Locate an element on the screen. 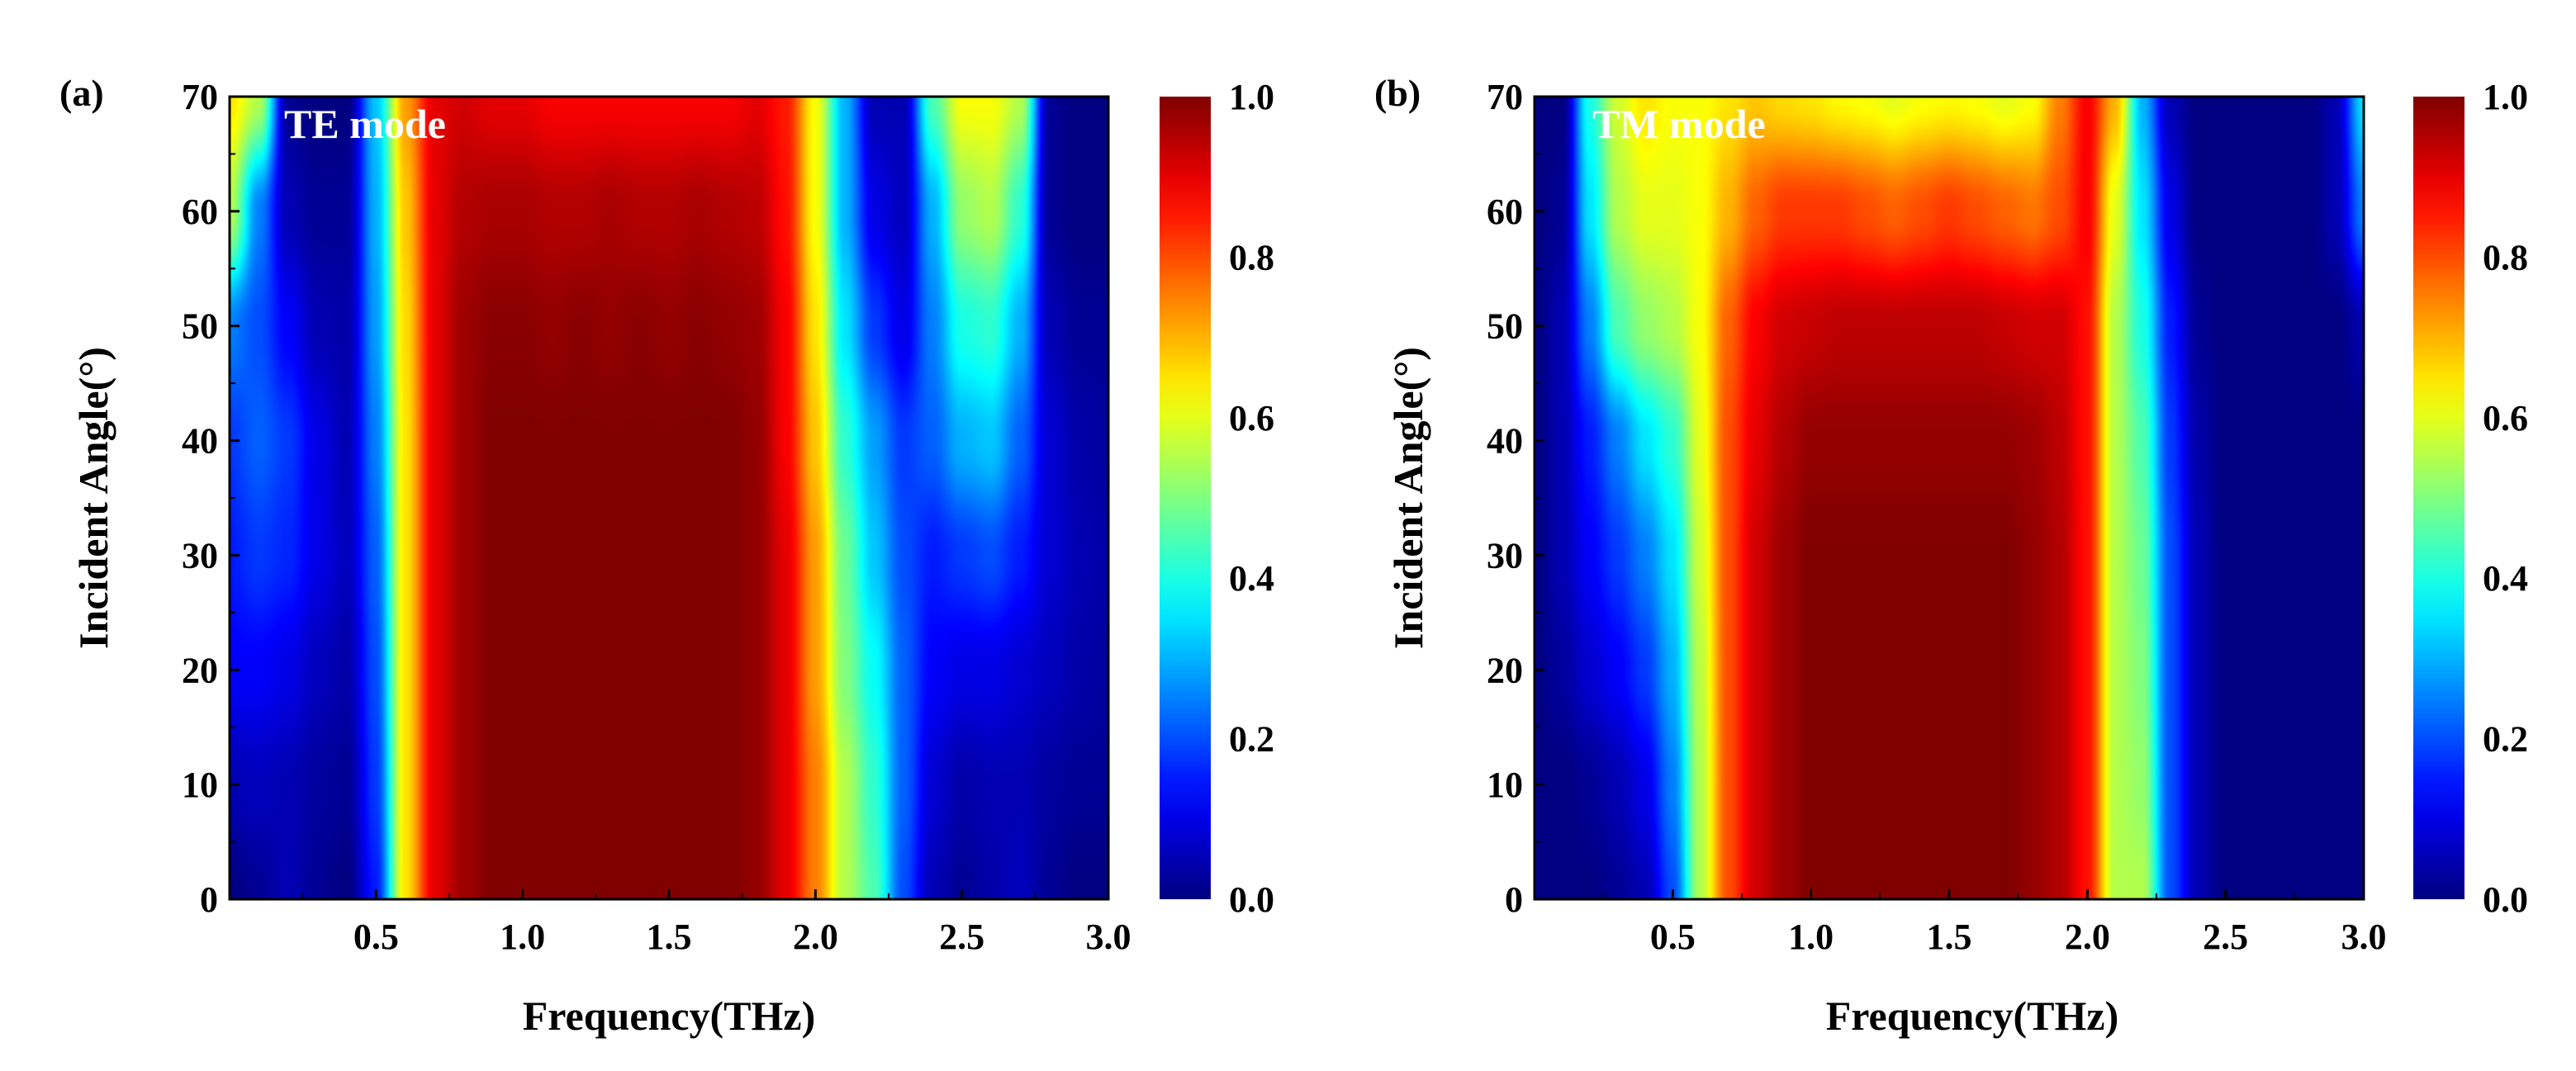 This screenshot has height=1071, width=2576. colorbar-tick-label-b: 0.6 is located at coordinates (2505, 418).